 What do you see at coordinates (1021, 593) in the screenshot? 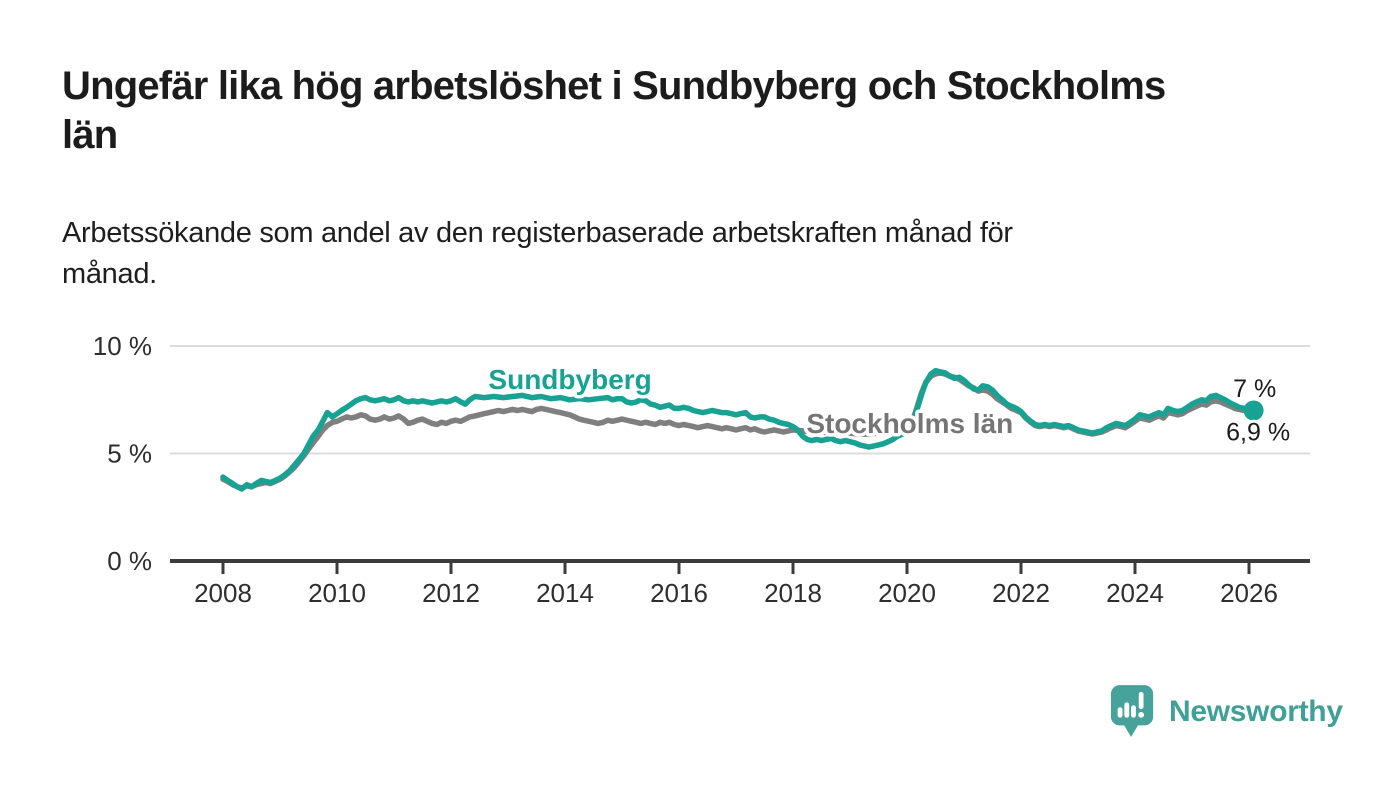
I see `x-axis-label: 2022` at bounding box center [1021, 593].